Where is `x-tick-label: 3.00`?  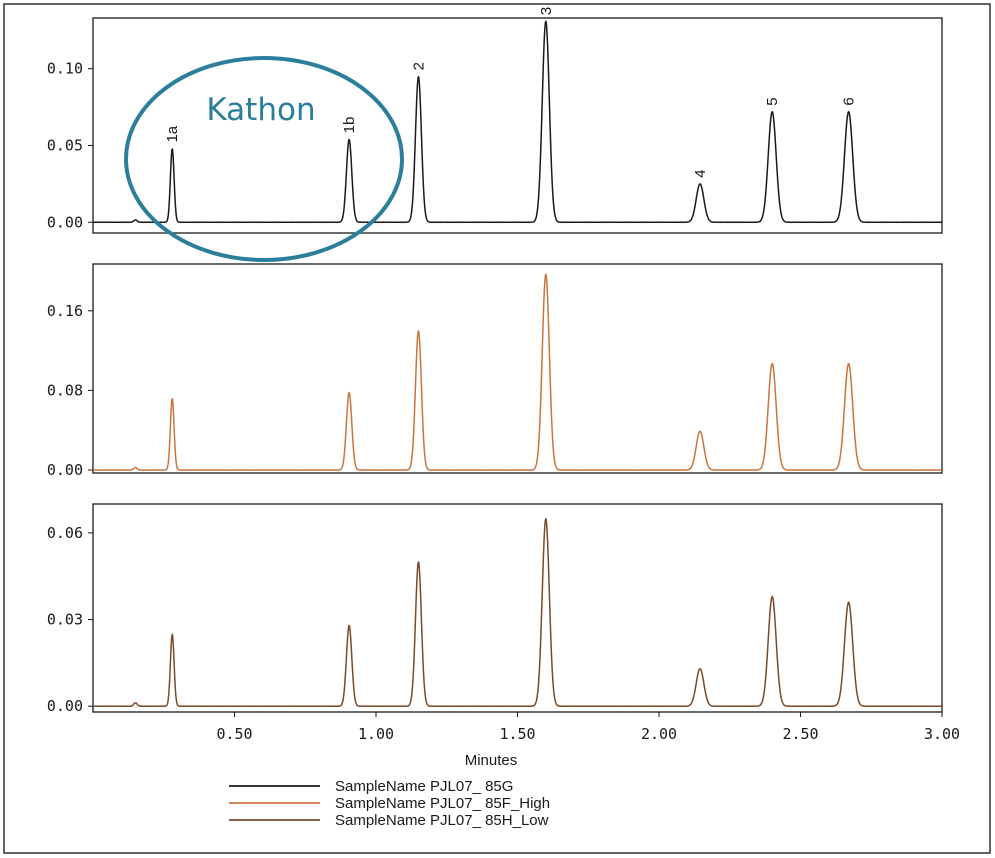
x-tick-label: 3.00 is located at coordinates (942, 734).